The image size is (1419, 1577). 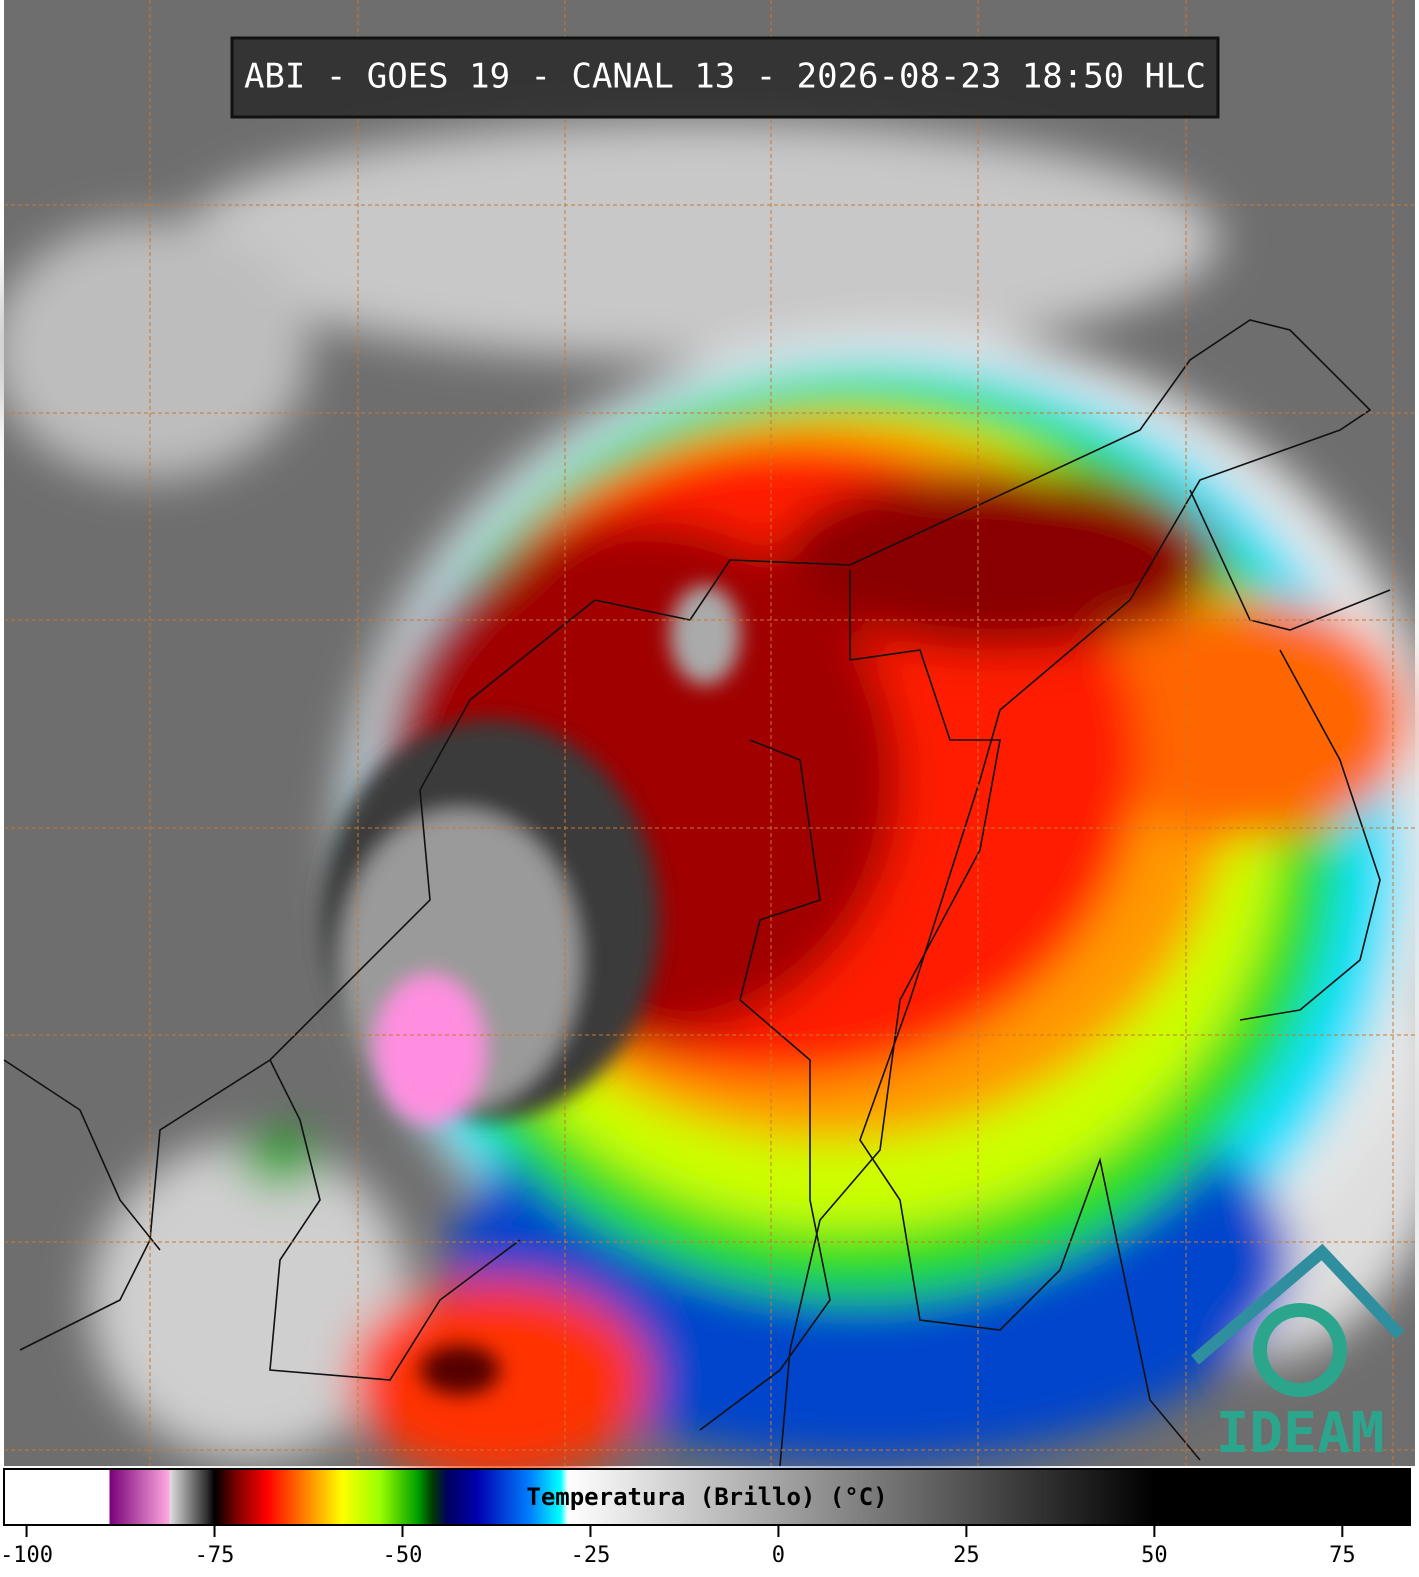 What do you see at coordinates (1298, 1354) in the screenshot?
I see `logo: IDEAM` at bounding box center [1298, 1354].